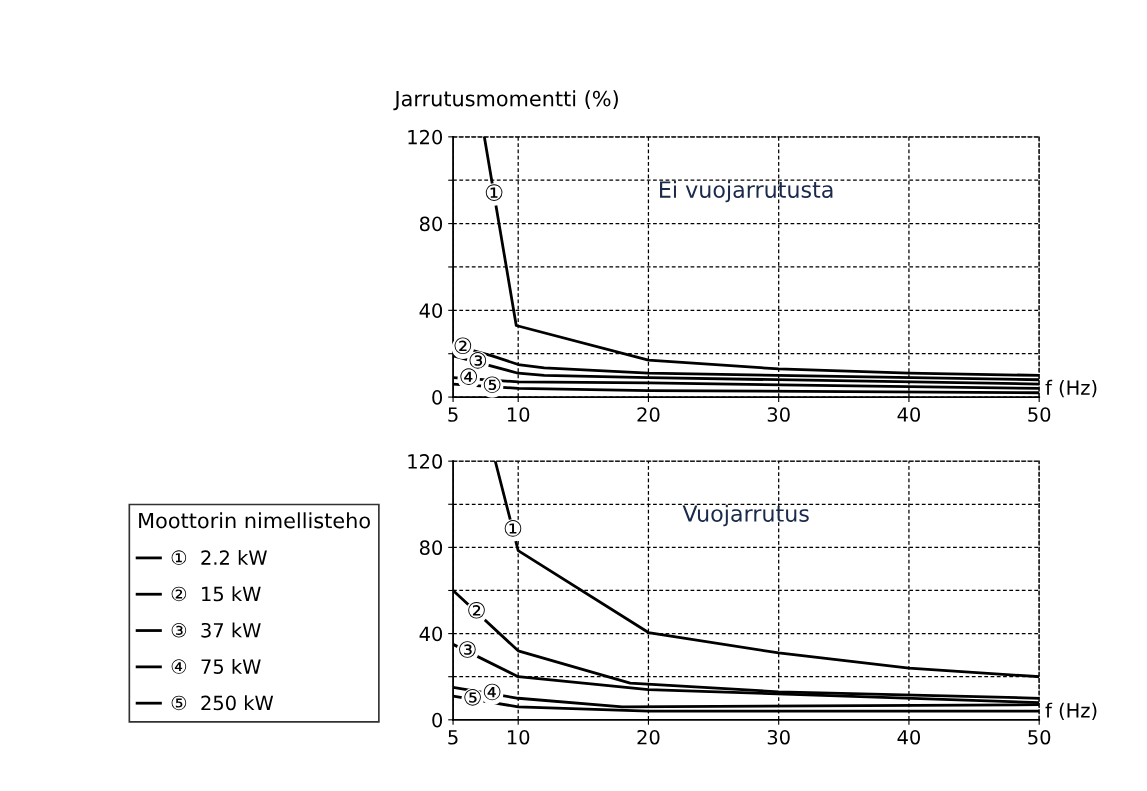 The width and height of the screenshot is (1147, 791). What do you see at coordinates (505, 100) in the screenshot?
I see `y-axis-title: Jarrutusmomentti (%)` at bounding box center [505, 100].